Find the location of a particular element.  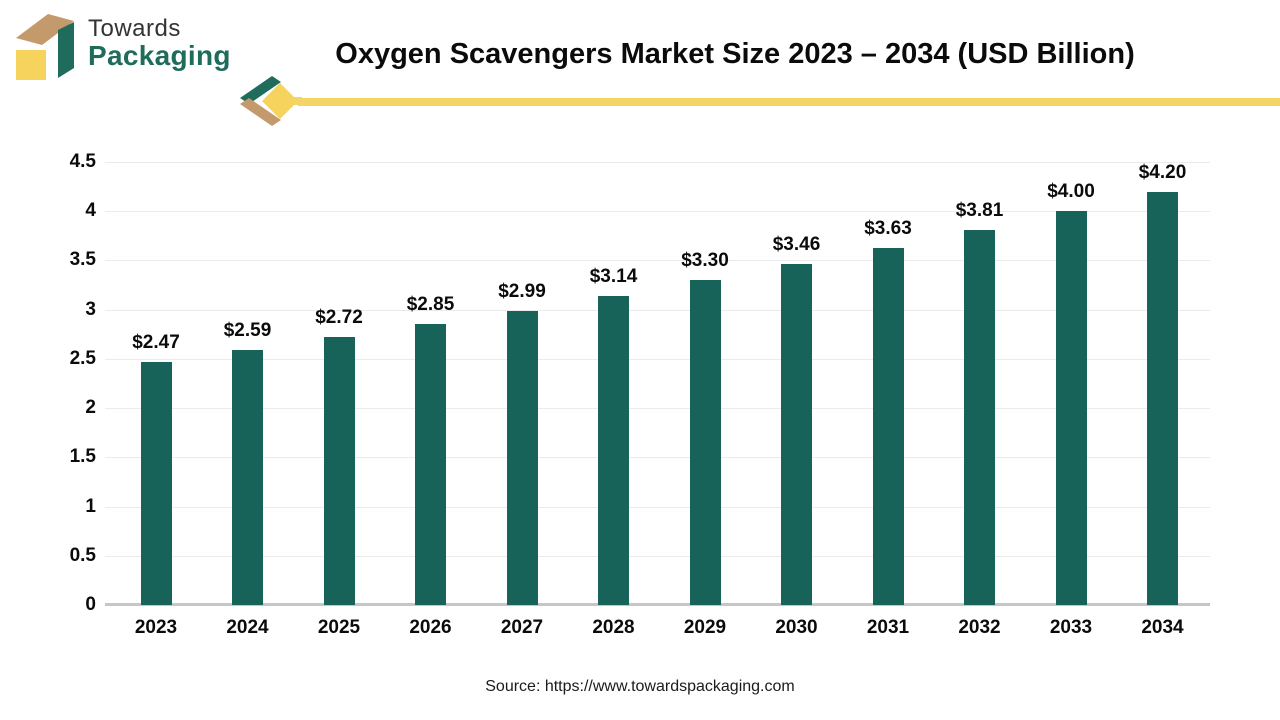

towards-packaging-logo: Towards Packaging is located at coordinates (121, 45).